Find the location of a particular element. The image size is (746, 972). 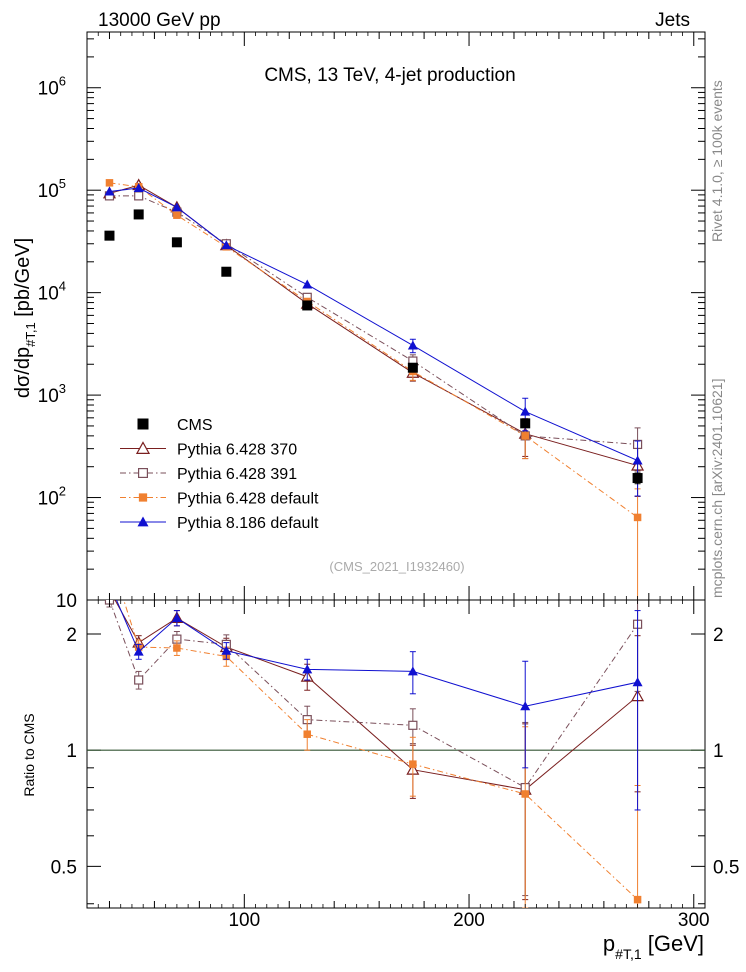

legend-label: CMS is located at coordinates (195, 425).